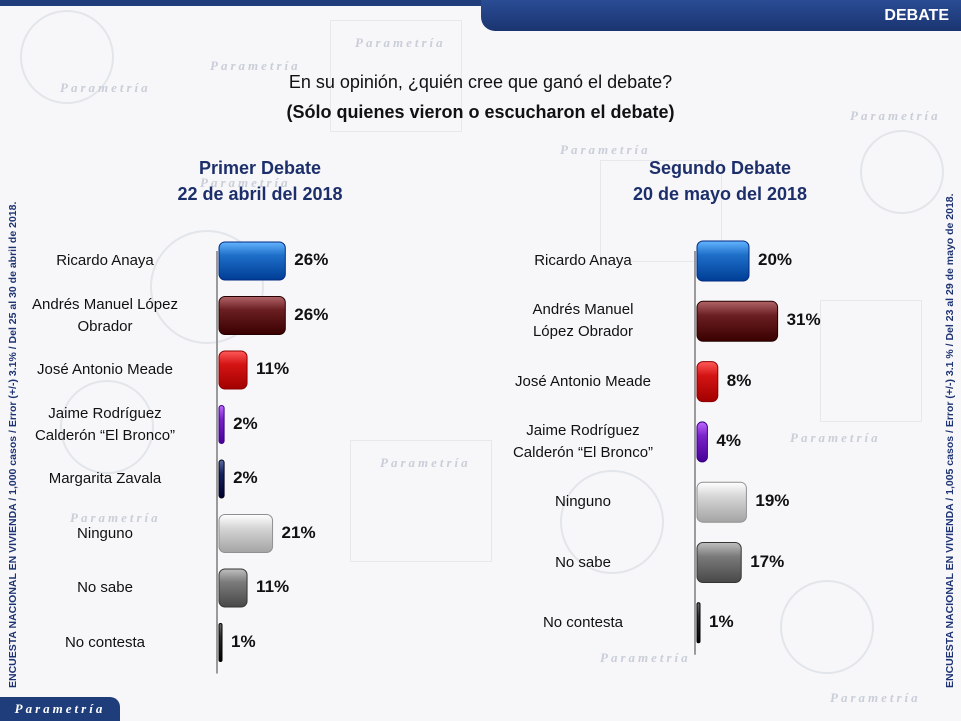  What do you see at coordinates (480, 3) in the screenshot?
I see `top-bar` at bounding box center [480, 3].